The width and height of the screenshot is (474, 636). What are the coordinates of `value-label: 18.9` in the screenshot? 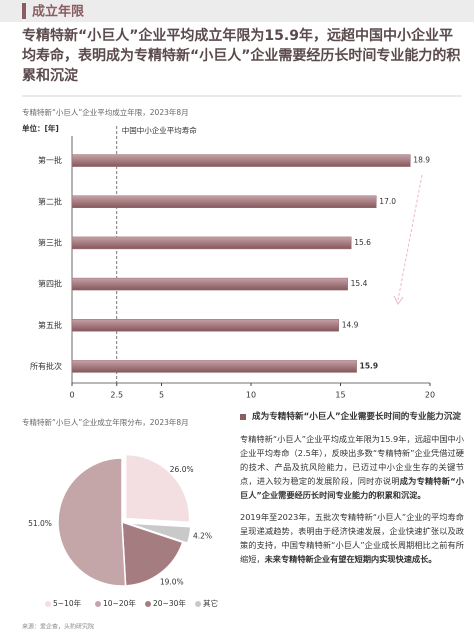 It's located at (421, 160).